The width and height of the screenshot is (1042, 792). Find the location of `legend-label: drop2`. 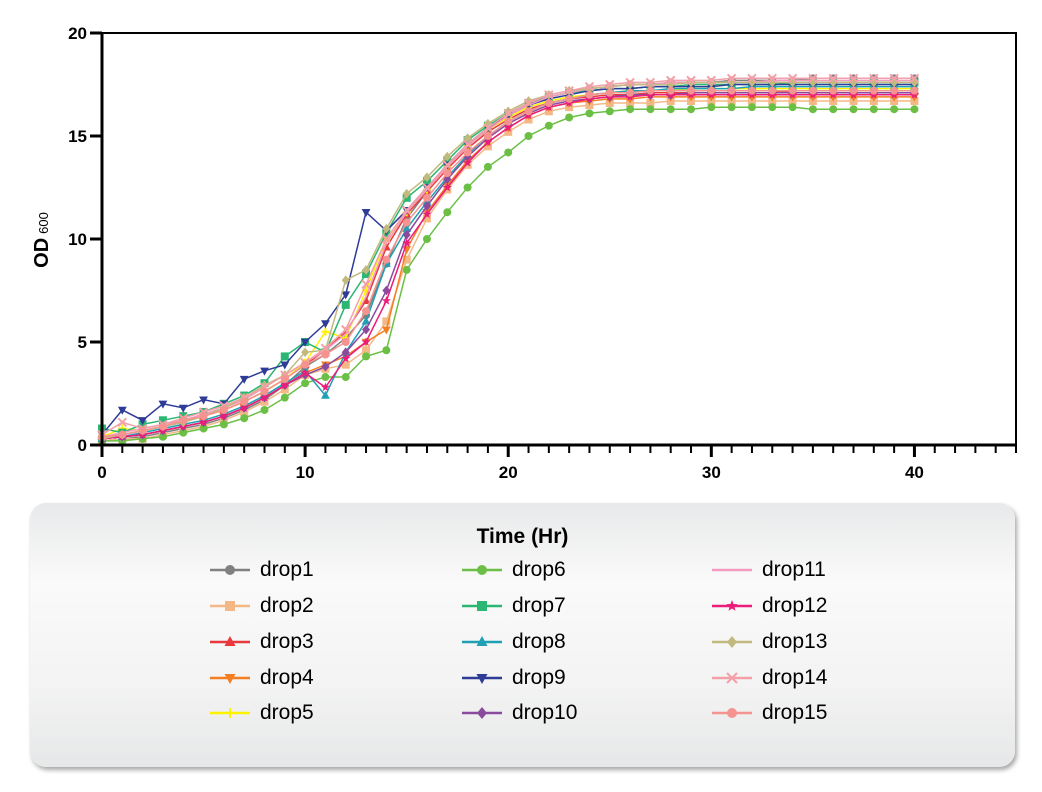

legend-label: drop2 is located at coordinates (287, 605).